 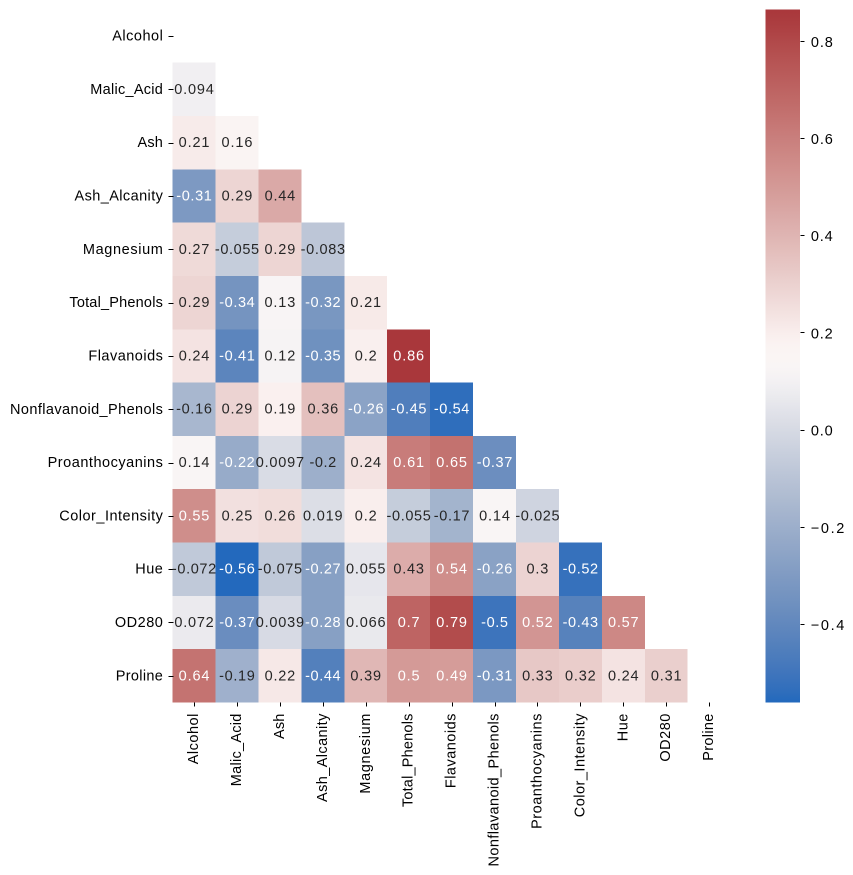 What do you see at coordinates (828, 626) in the screenshot?
I see `svg-text: −0.4` at bounding box center [828, 626].